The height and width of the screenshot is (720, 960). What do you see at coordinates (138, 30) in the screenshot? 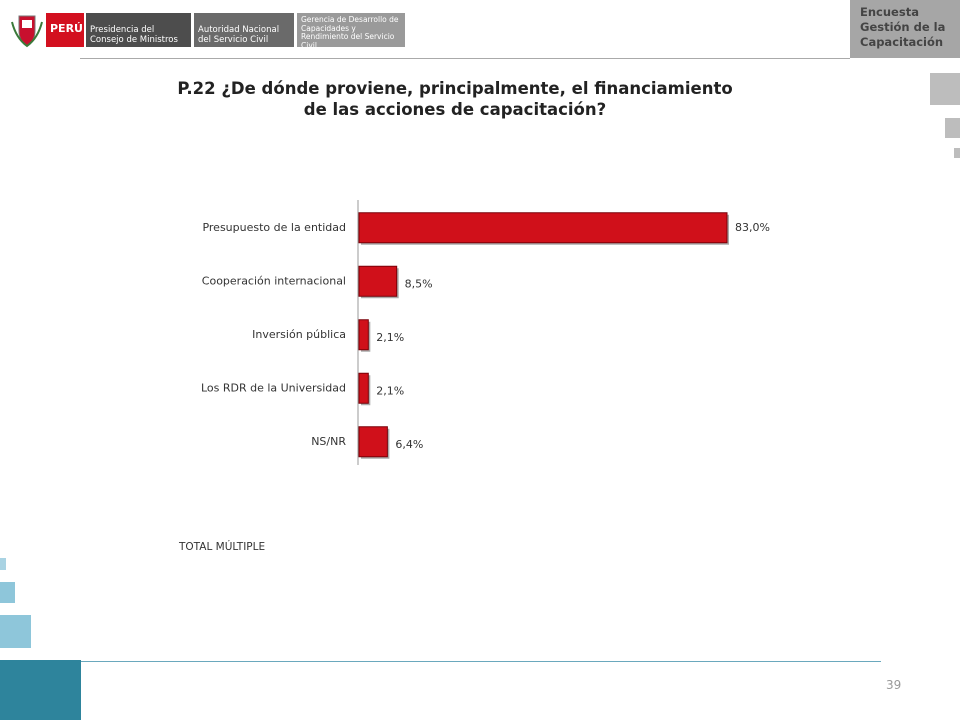
I see `entity-box: Presidencia del Consejo de Ministros` at bounding box center [138, 30].